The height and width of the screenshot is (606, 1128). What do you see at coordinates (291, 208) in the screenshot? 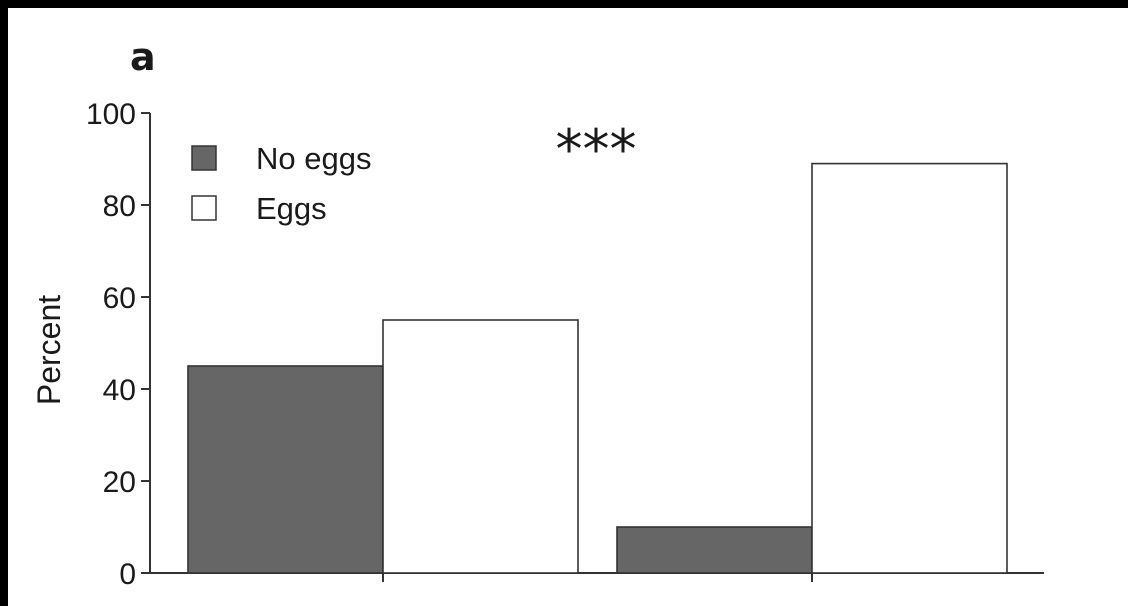
I see `legend-label-eggs: Eggs` at bounding box center [291, 208].